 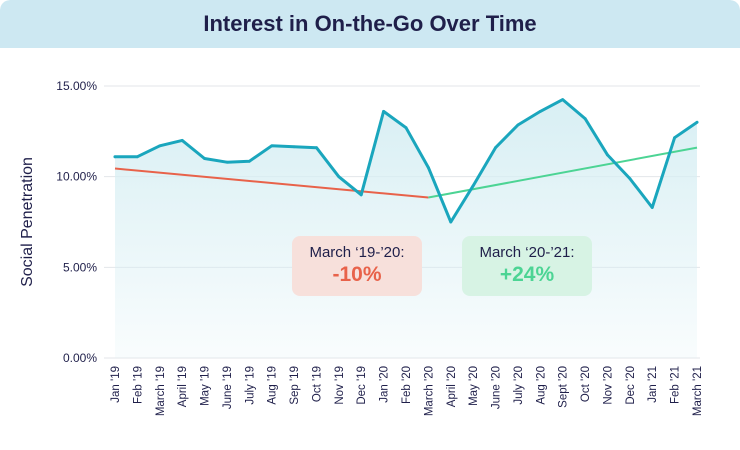 What do you see at coordinates (527, 274) in the screenshot?
I see `callout-growth-value: +24%` at bounding box center [527, 274].